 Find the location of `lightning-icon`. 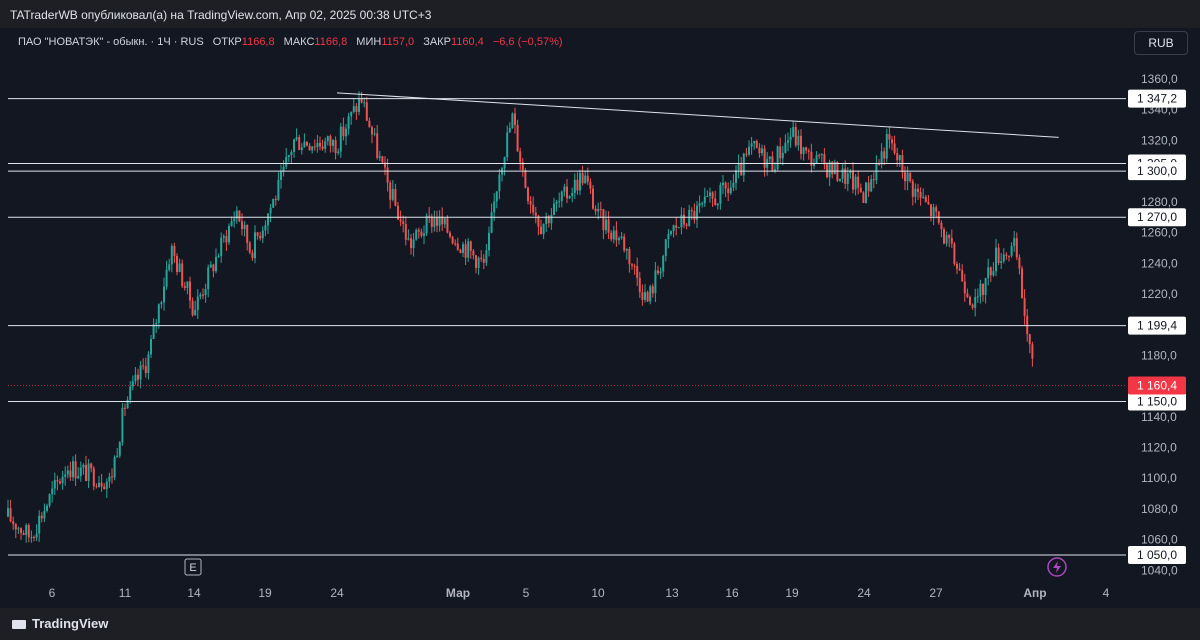

lightning-icon is located at coordinates (1057, 567).